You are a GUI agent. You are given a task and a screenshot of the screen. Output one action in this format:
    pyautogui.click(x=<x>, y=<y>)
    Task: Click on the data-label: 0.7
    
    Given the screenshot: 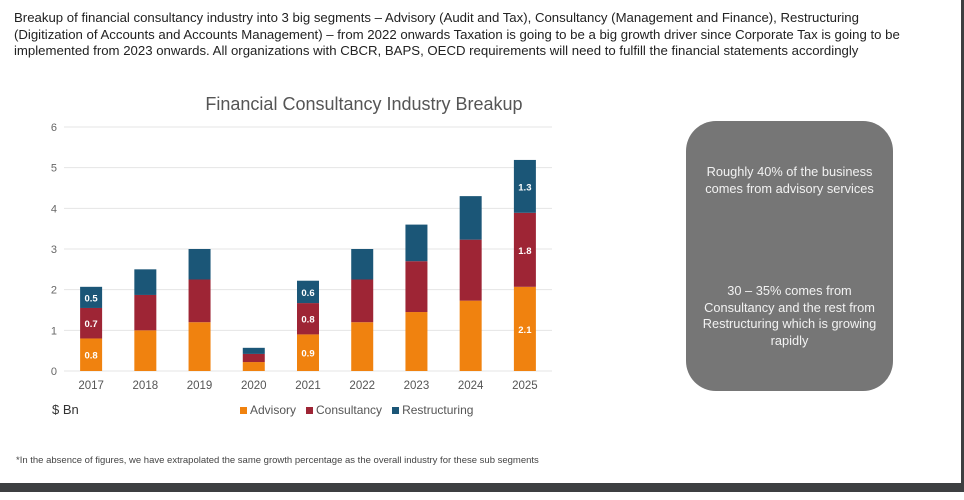 What is the action you would take?
    pyautogui.click(x=91, y=324)
    